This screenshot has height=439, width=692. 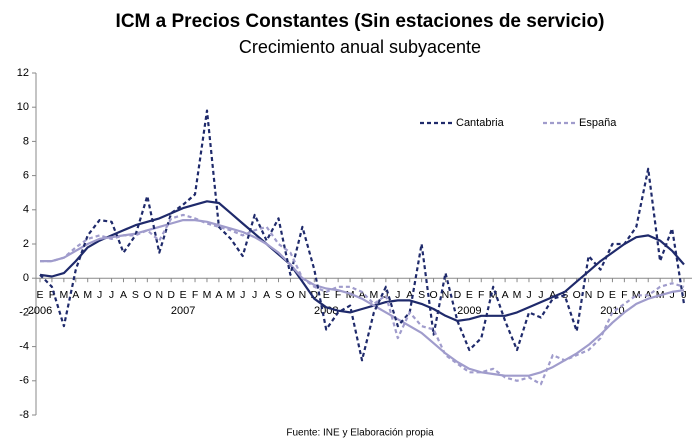 What do you see at coordinates (26, 244) in the screenshot?
I see `y-tick-label: 2` at bounding box center [26, 244].